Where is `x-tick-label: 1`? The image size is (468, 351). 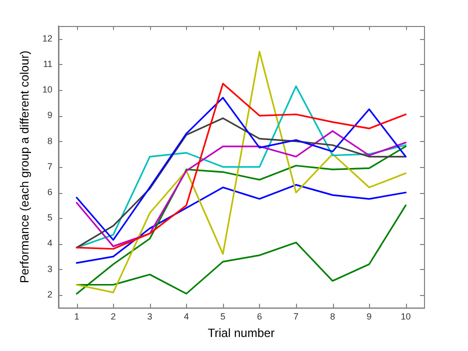 x-tick-label: 1 is located at coordinates (77, 317).